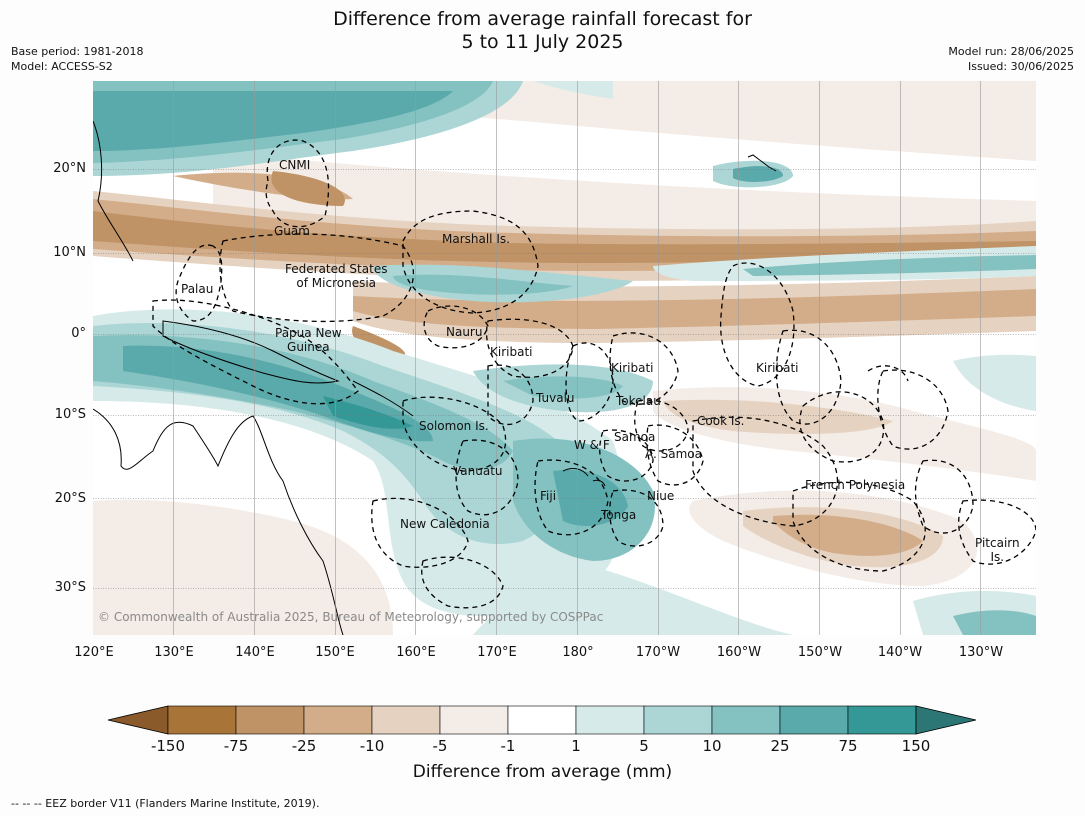  What do you see at coordinates (69, 252) in the screenshot?
I see `lat-label-10n: 10°N` at bounding box center [69, 252].